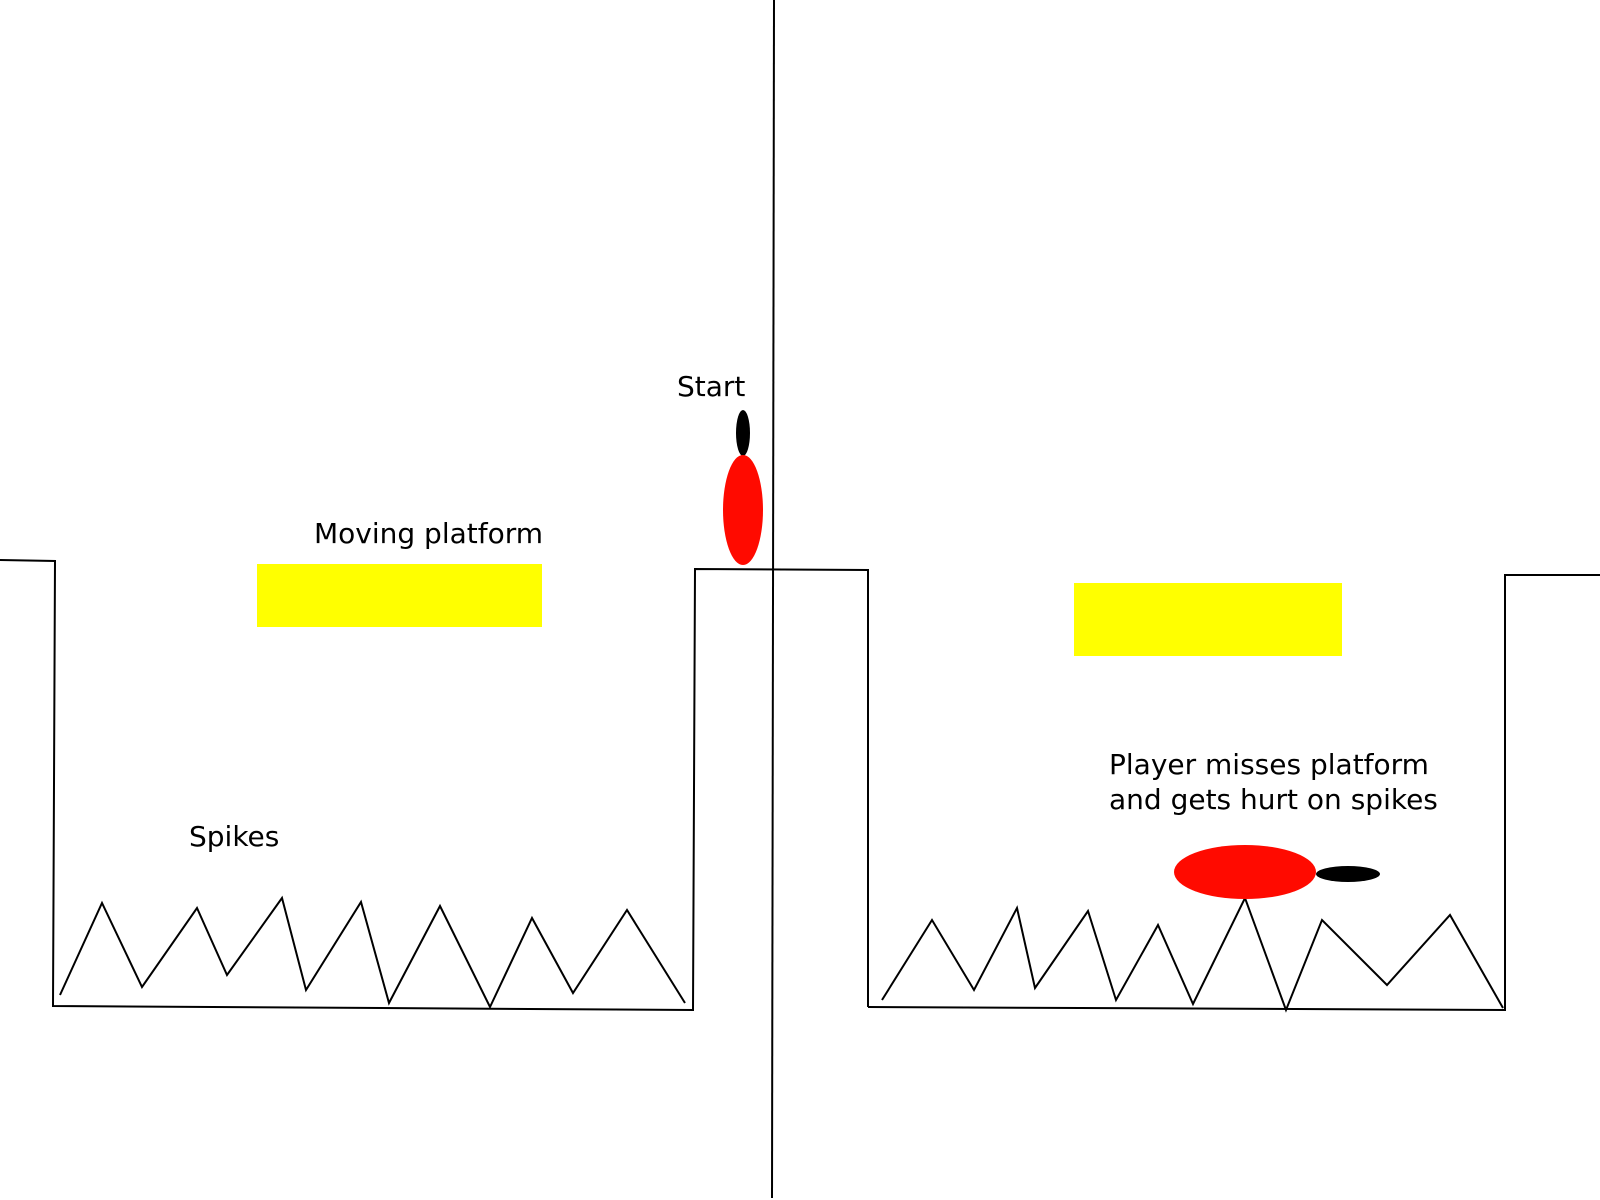  Describe the element at coordinates (1208, 619) in the screenshot. I see `platform-missed` at that location.